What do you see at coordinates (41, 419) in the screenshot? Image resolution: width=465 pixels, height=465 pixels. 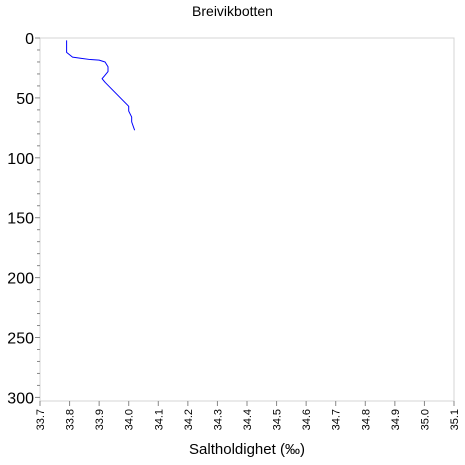 I see `x-tick-label: 33.7` at bounding box center [41, 419].